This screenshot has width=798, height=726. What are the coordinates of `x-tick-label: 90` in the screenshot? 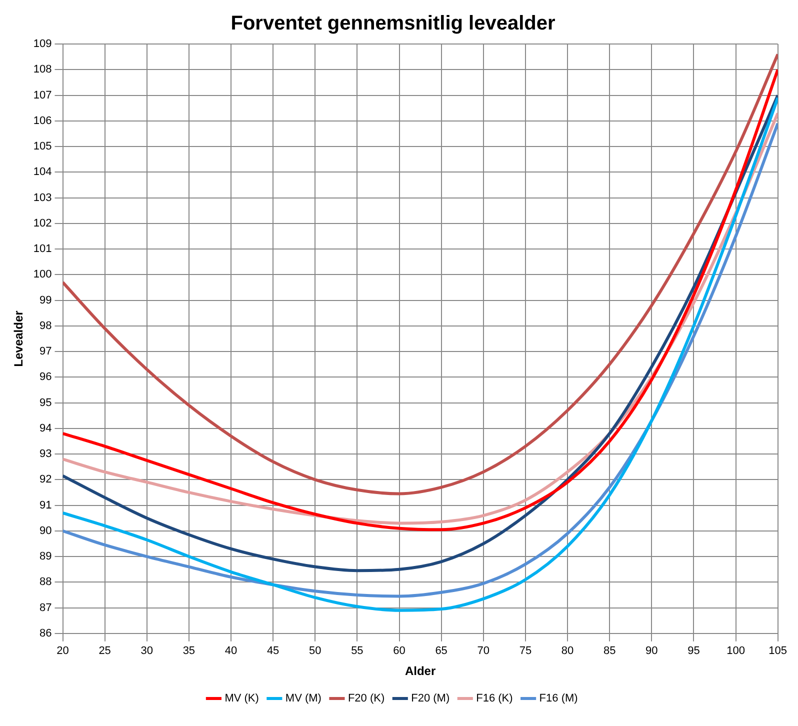 It's located at (652, 651).